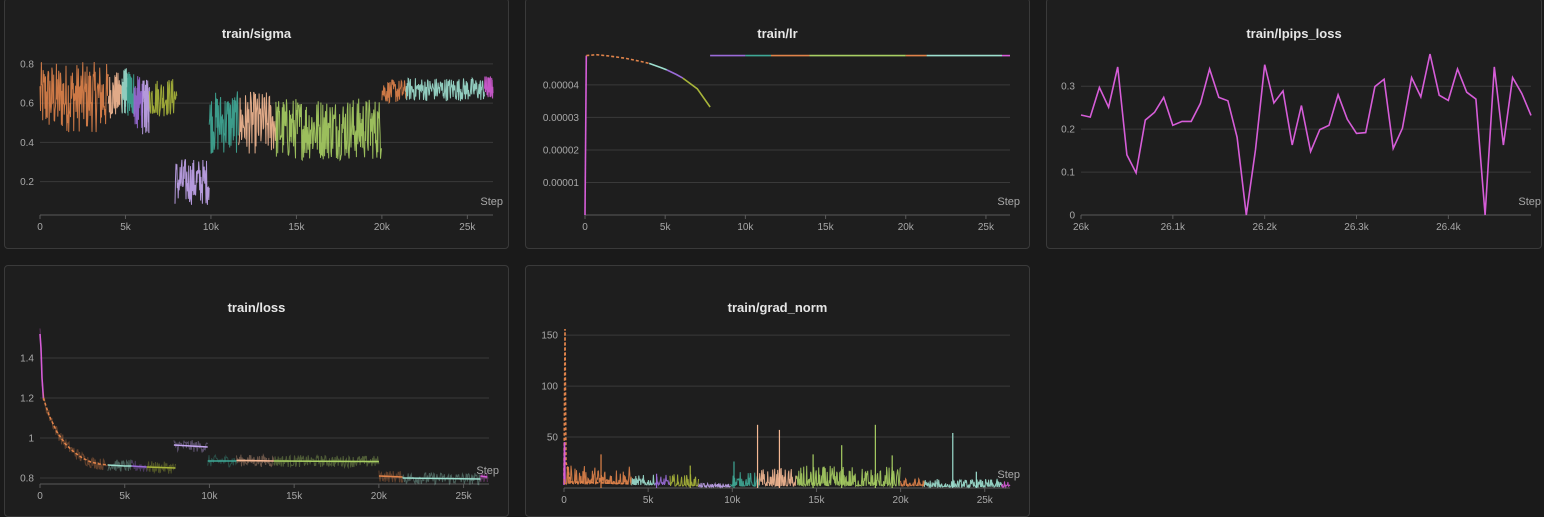  I want to click on y-tick-label: 0.3, so click(1068, 87).